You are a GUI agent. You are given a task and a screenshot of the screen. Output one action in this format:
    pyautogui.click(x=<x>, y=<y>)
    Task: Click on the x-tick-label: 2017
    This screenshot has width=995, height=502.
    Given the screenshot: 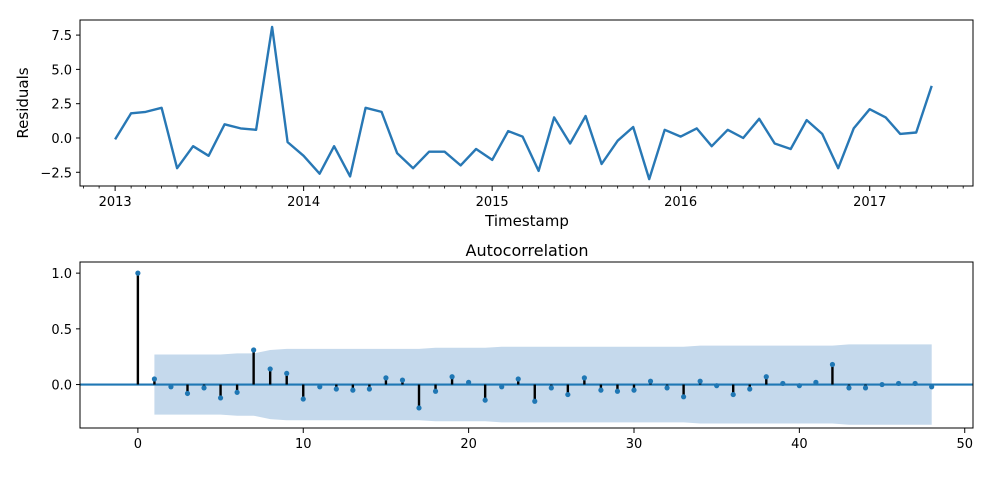 What is the action you would take?
    pyautogui.click(x=869, y=202)
    